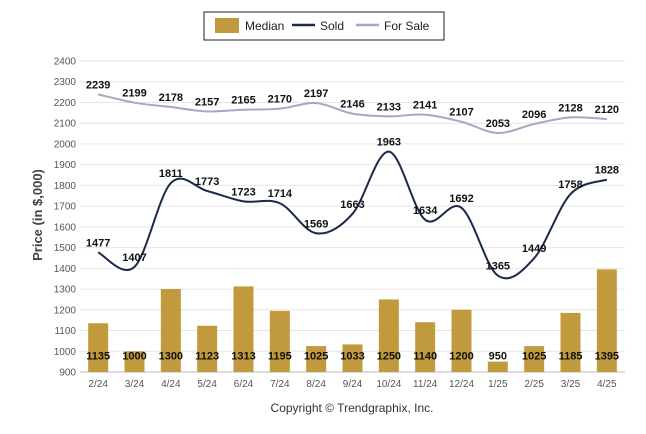 The image size is (646, 434). I want to click on y-tick-label: 2300, so click(65, 82).